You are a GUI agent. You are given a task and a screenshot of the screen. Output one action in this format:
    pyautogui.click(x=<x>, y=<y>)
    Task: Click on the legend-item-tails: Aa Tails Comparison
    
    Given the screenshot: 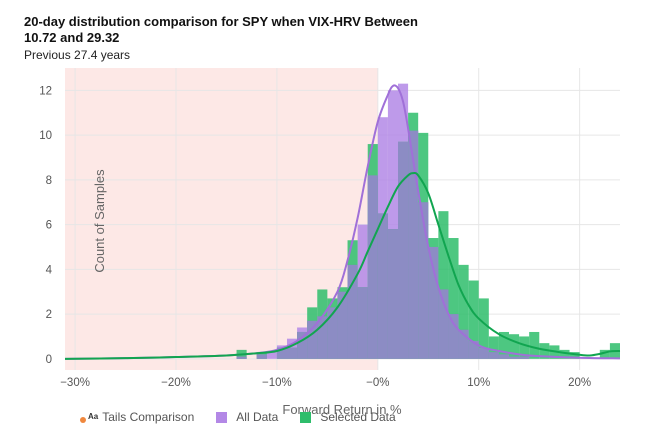 What is the action you would take?
    pyautogui.click(x=137, y=417)
    